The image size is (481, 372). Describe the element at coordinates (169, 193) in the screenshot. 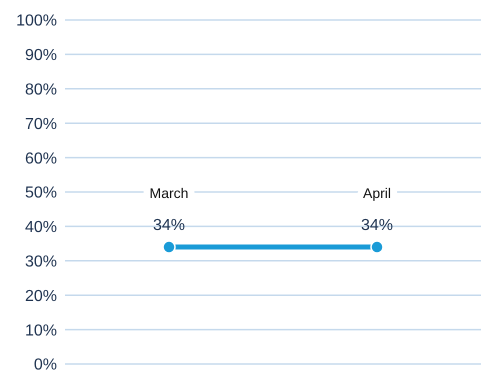

I see `x-tick-label: March` at that location.